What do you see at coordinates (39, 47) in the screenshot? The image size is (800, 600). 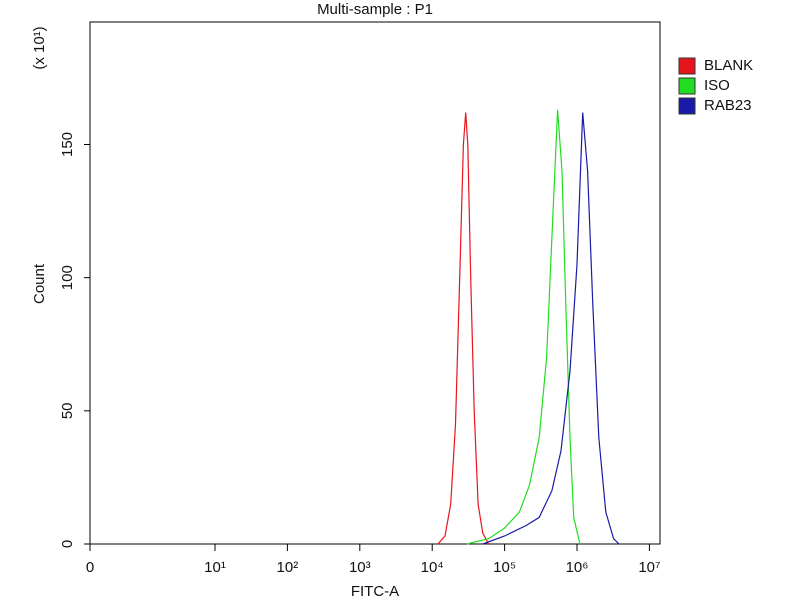 I see `y-unit-label: (x 10¹)` at bounding box center [39, 47].